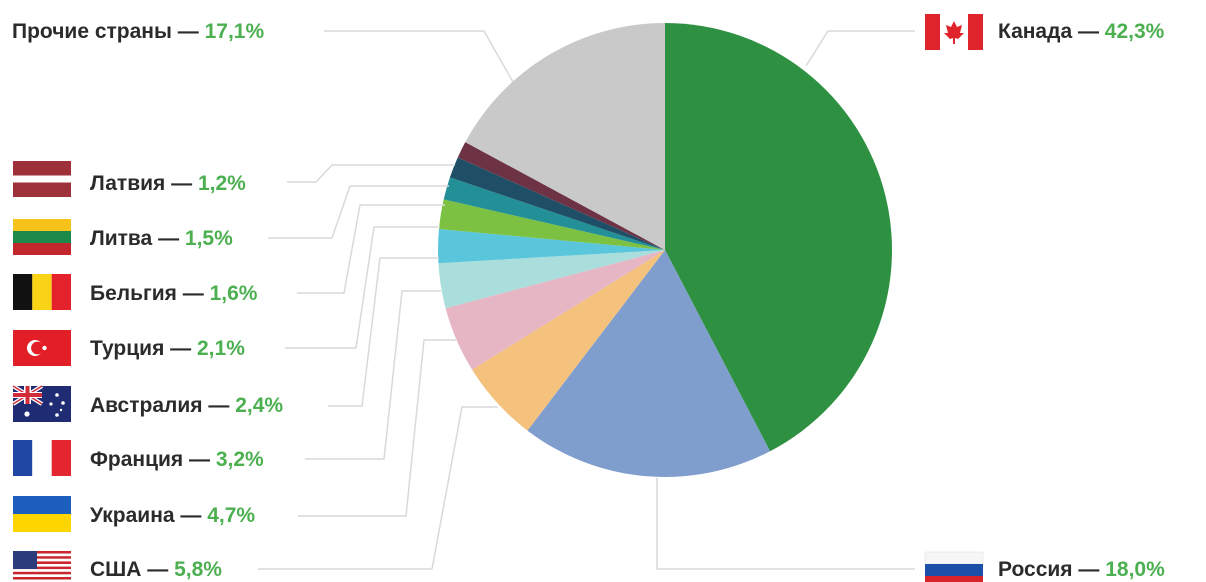 Image resolution: width=1206 pixels, height=582 pixels. What do you see at coordinates (42, 237) in the screenshot?
I see `lithuania-flag-icon` at bounding box center [42, 237].